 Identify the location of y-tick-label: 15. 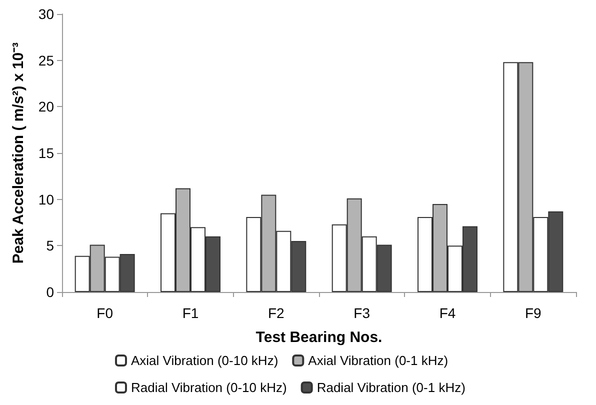
(46, 153).